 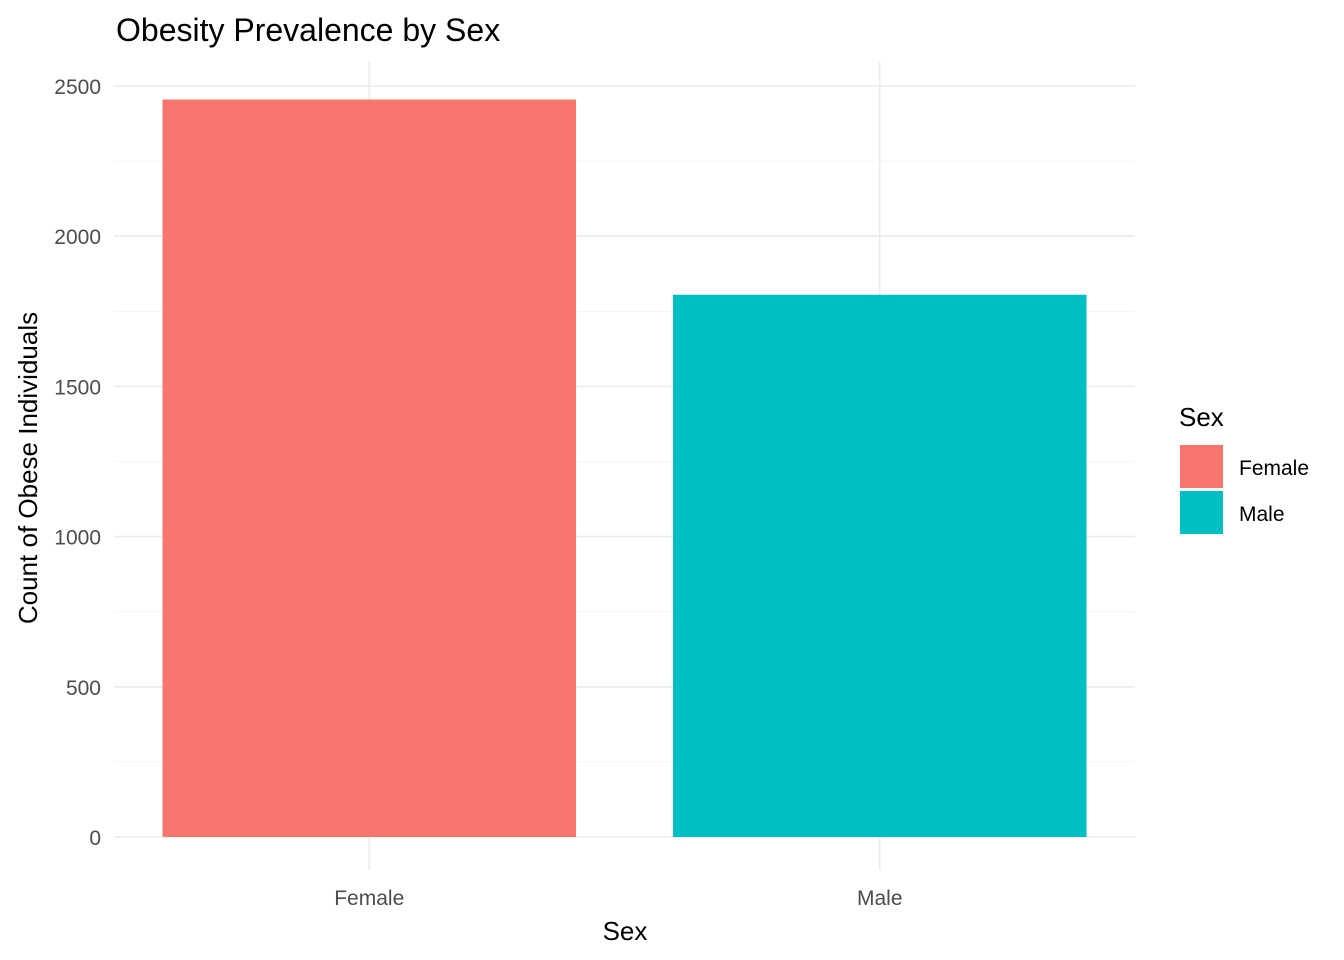 I want to click on x-tick-label: Male, so click(x=880, y=898).